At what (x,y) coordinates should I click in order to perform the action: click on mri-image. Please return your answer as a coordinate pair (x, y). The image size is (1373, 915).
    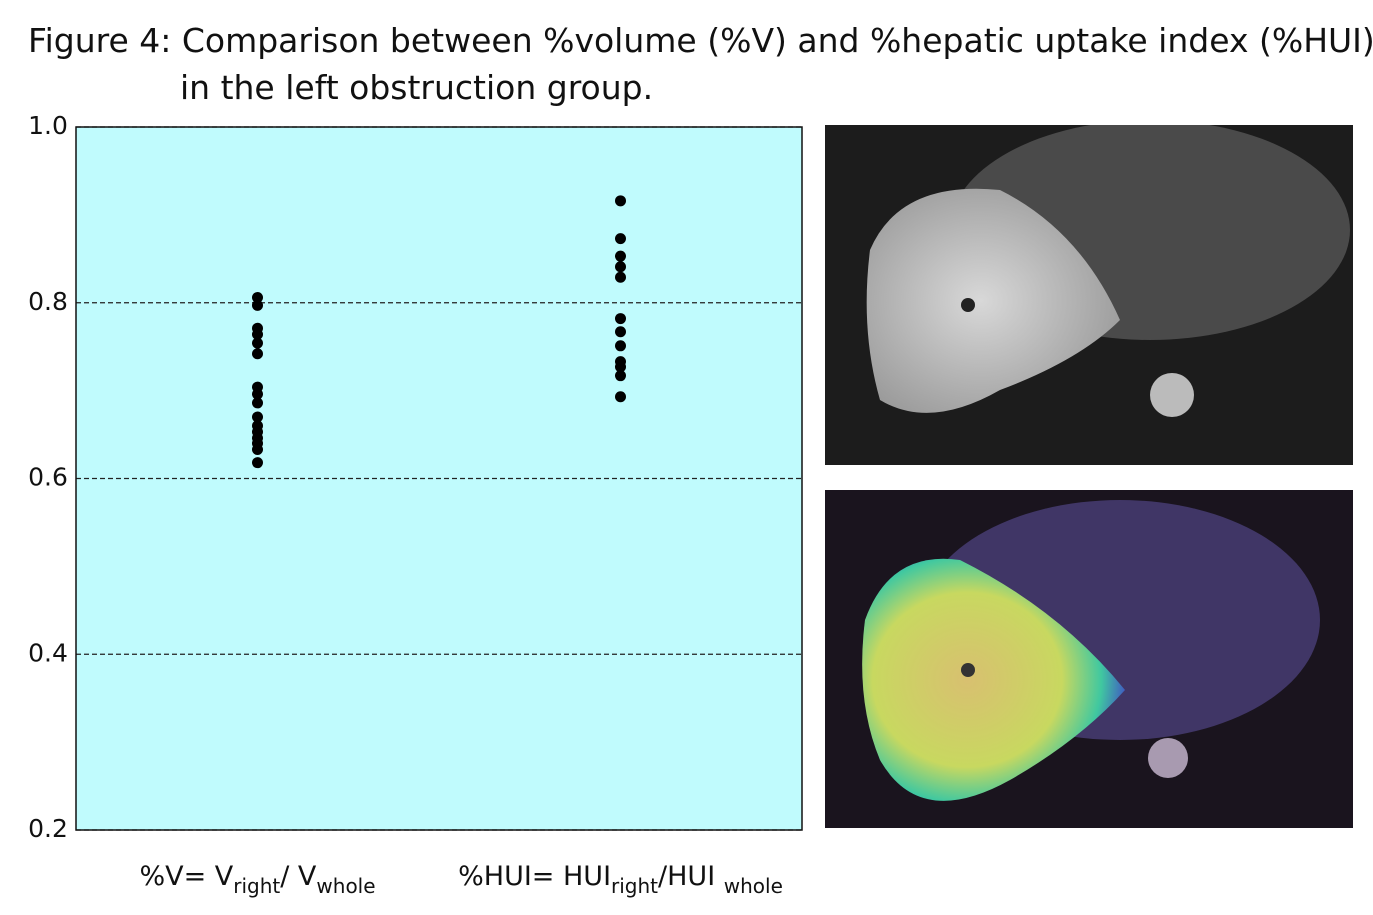
    Looking at the image, I should click on (1089, 295).